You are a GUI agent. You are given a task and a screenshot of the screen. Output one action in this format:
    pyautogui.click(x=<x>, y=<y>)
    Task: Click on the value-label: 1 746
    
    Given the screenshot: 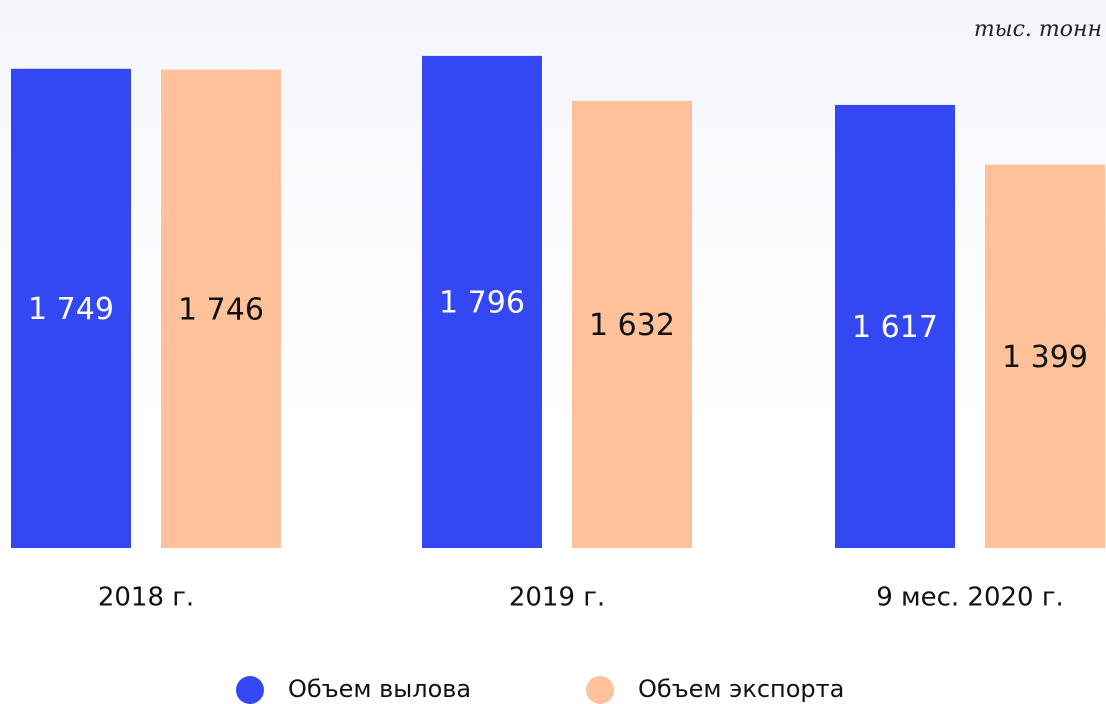 What is the action you would take?
    pyautogui.click(x=221, y=309)
    